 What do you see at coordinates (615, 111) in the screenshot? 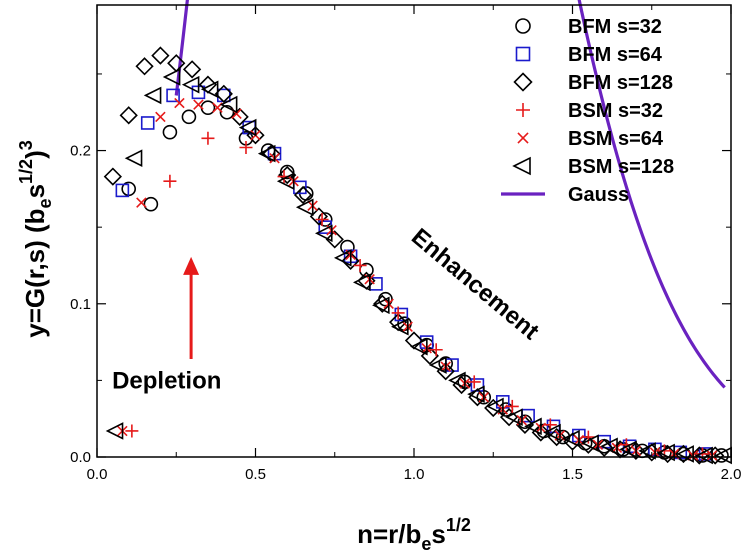
I see `legend-label: BSM s=32` at bounding box center [615, 111].